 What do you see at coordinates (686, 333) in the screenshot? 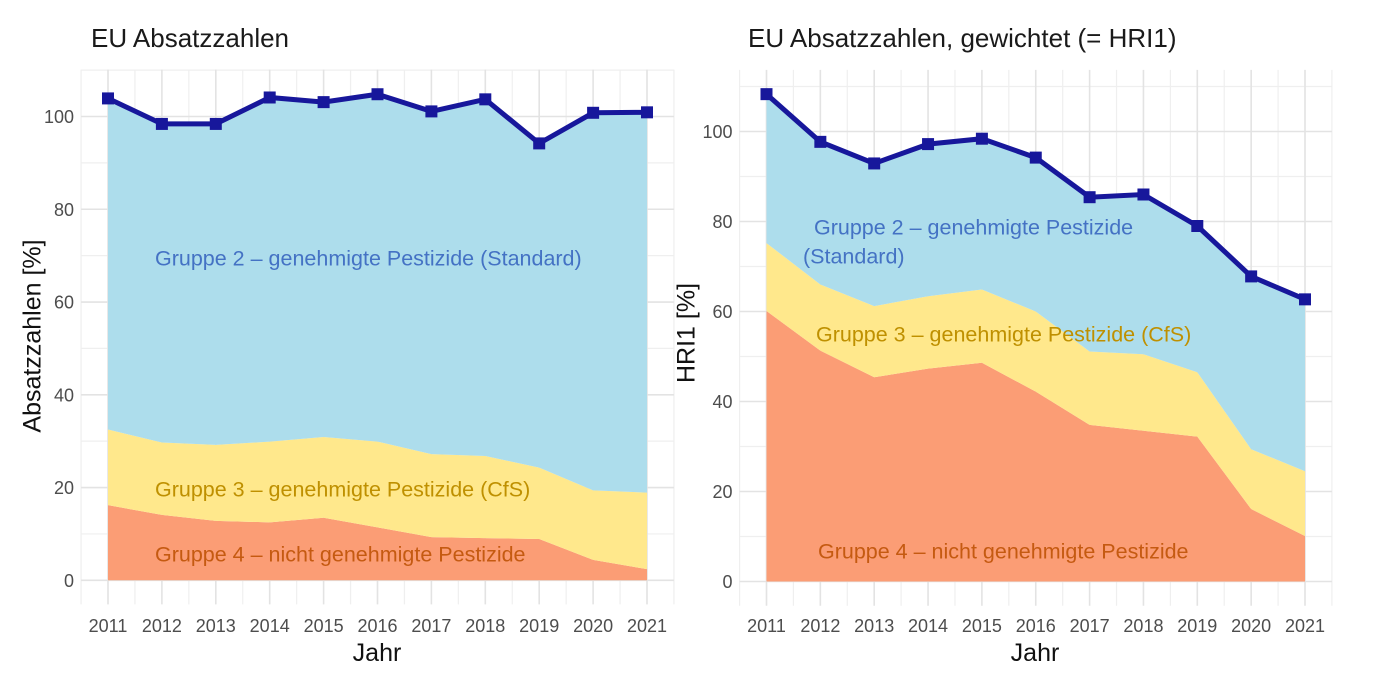
I see `right-y-axis-title: HRI1 [%]` at bounding box center [686, 333].